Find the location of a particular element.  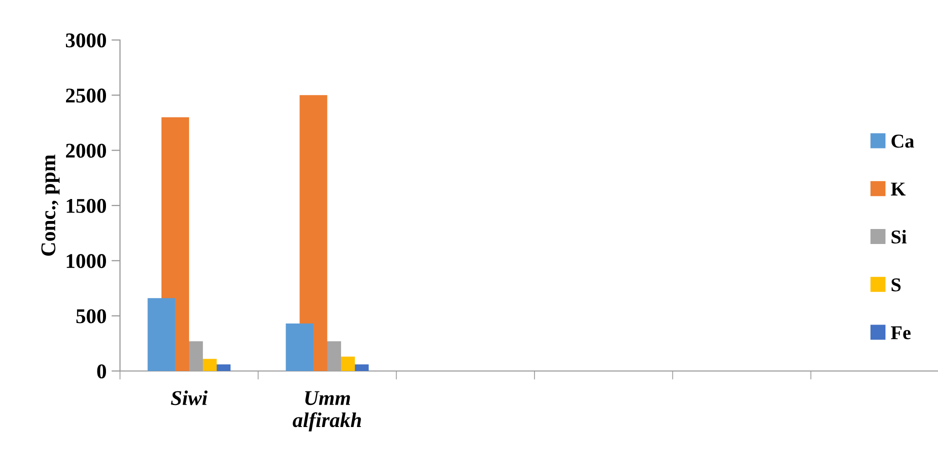

legend-label: Ca is located at coordinates (903, 141).